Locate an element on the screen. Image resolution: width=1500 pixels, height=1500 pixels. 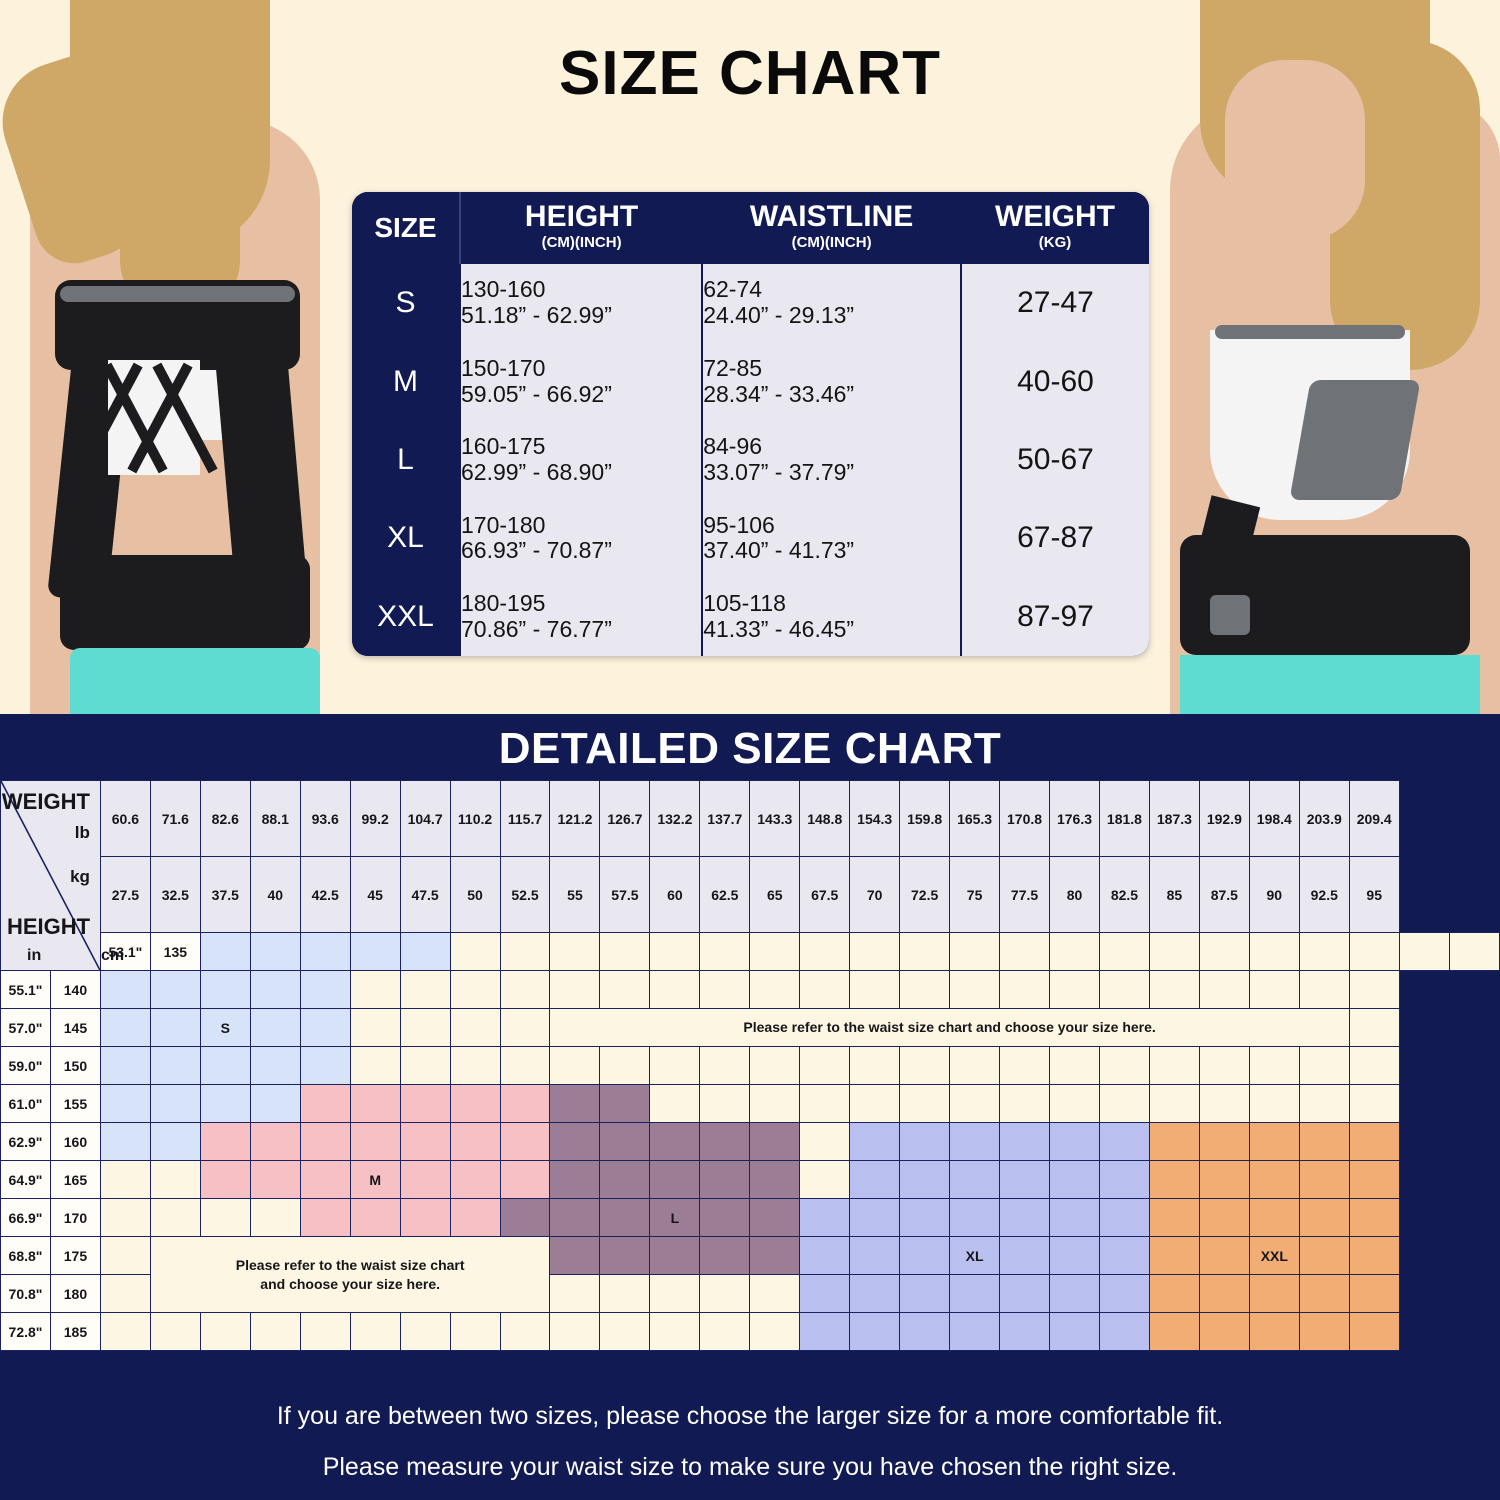
weight-kg-header: 77.5 is located at coordinates (1025, 894).